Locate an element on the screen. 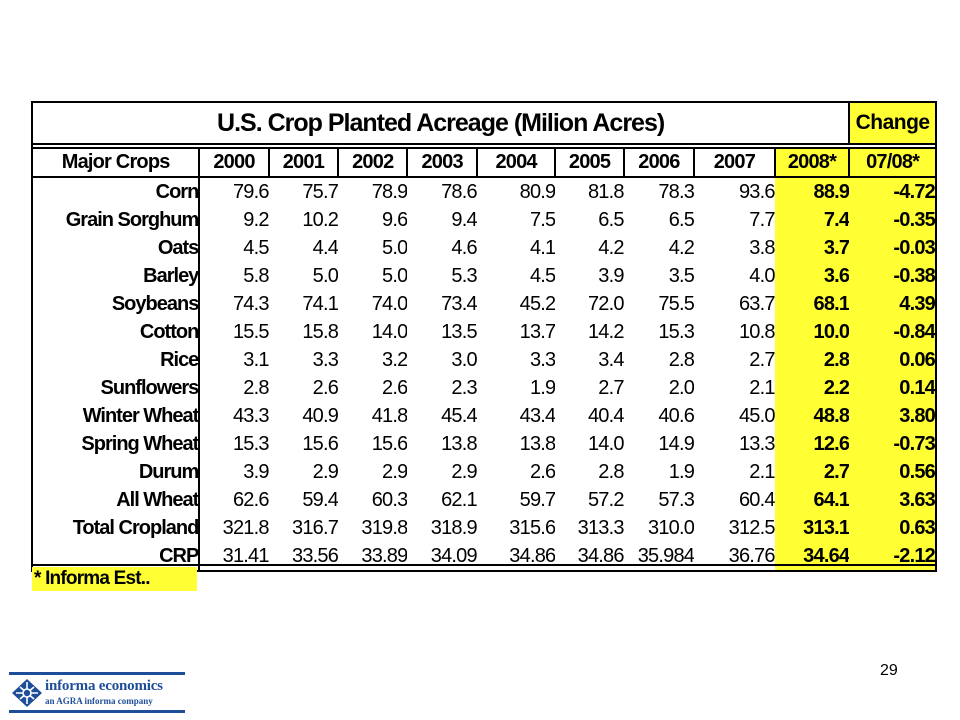 This screenshot has height=720, width=960. acreage-value: 13.3 is located at coordinates (756, 443).